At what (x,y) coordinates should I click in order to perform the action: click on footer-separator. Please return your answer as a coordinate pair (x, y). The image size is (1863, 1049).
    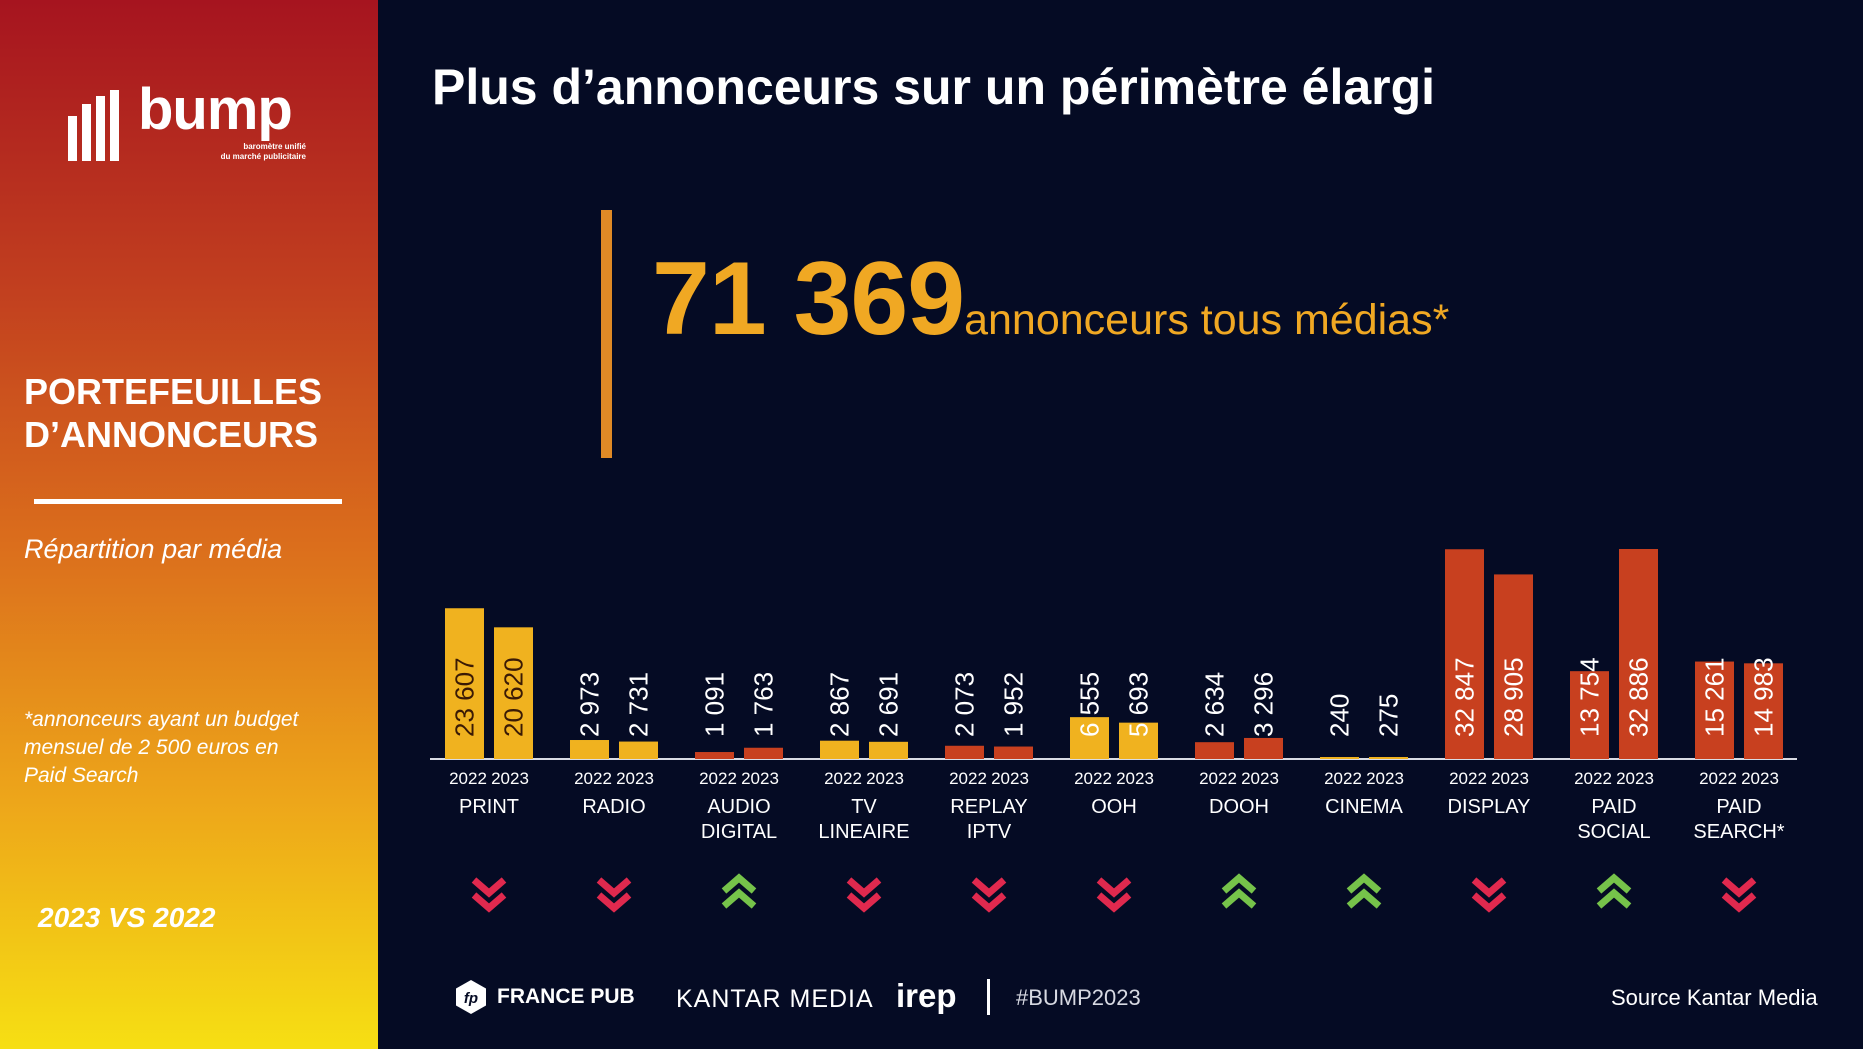
    Looking at the image, I should click on (988, 997).